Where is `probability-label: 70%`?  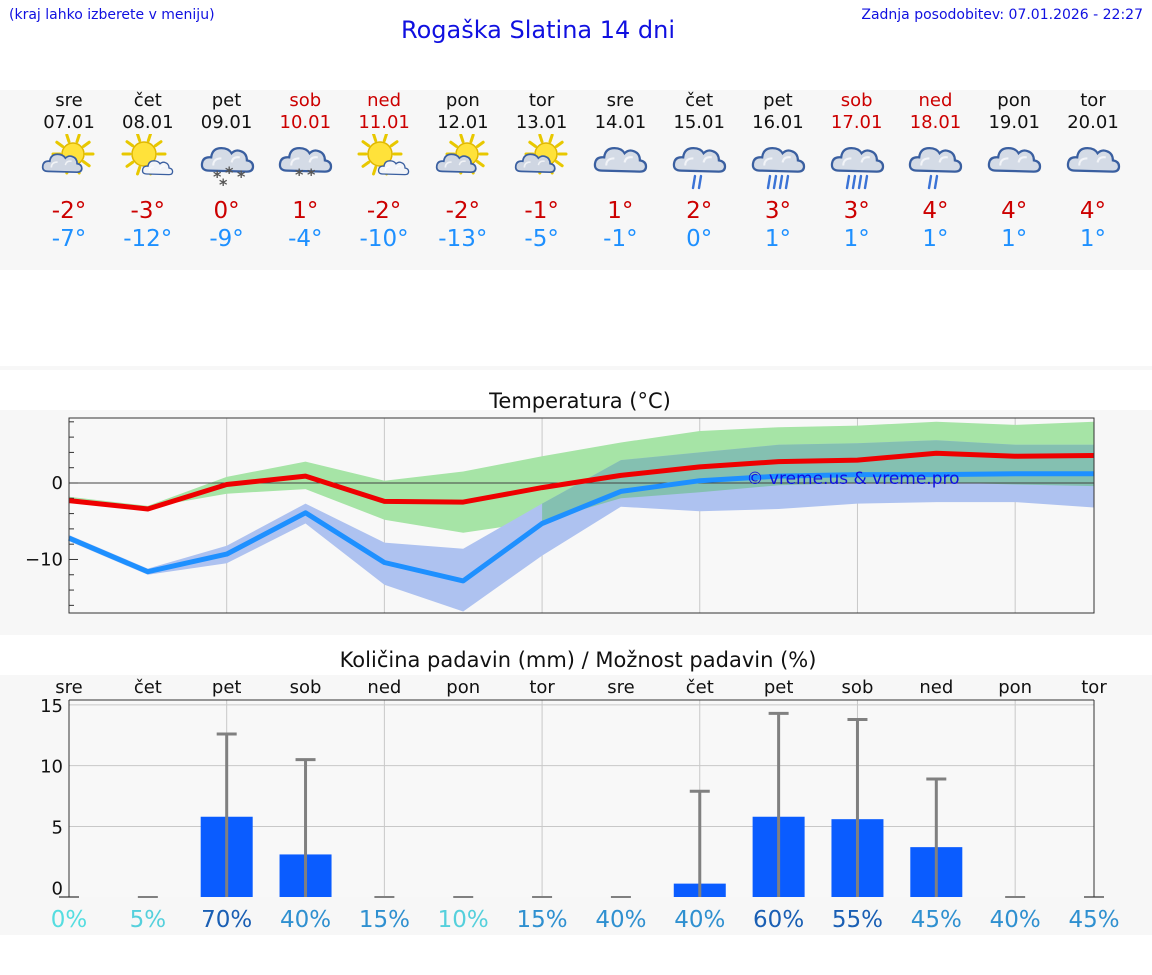 probability-label: 70% is located at coordinates (226, 920).